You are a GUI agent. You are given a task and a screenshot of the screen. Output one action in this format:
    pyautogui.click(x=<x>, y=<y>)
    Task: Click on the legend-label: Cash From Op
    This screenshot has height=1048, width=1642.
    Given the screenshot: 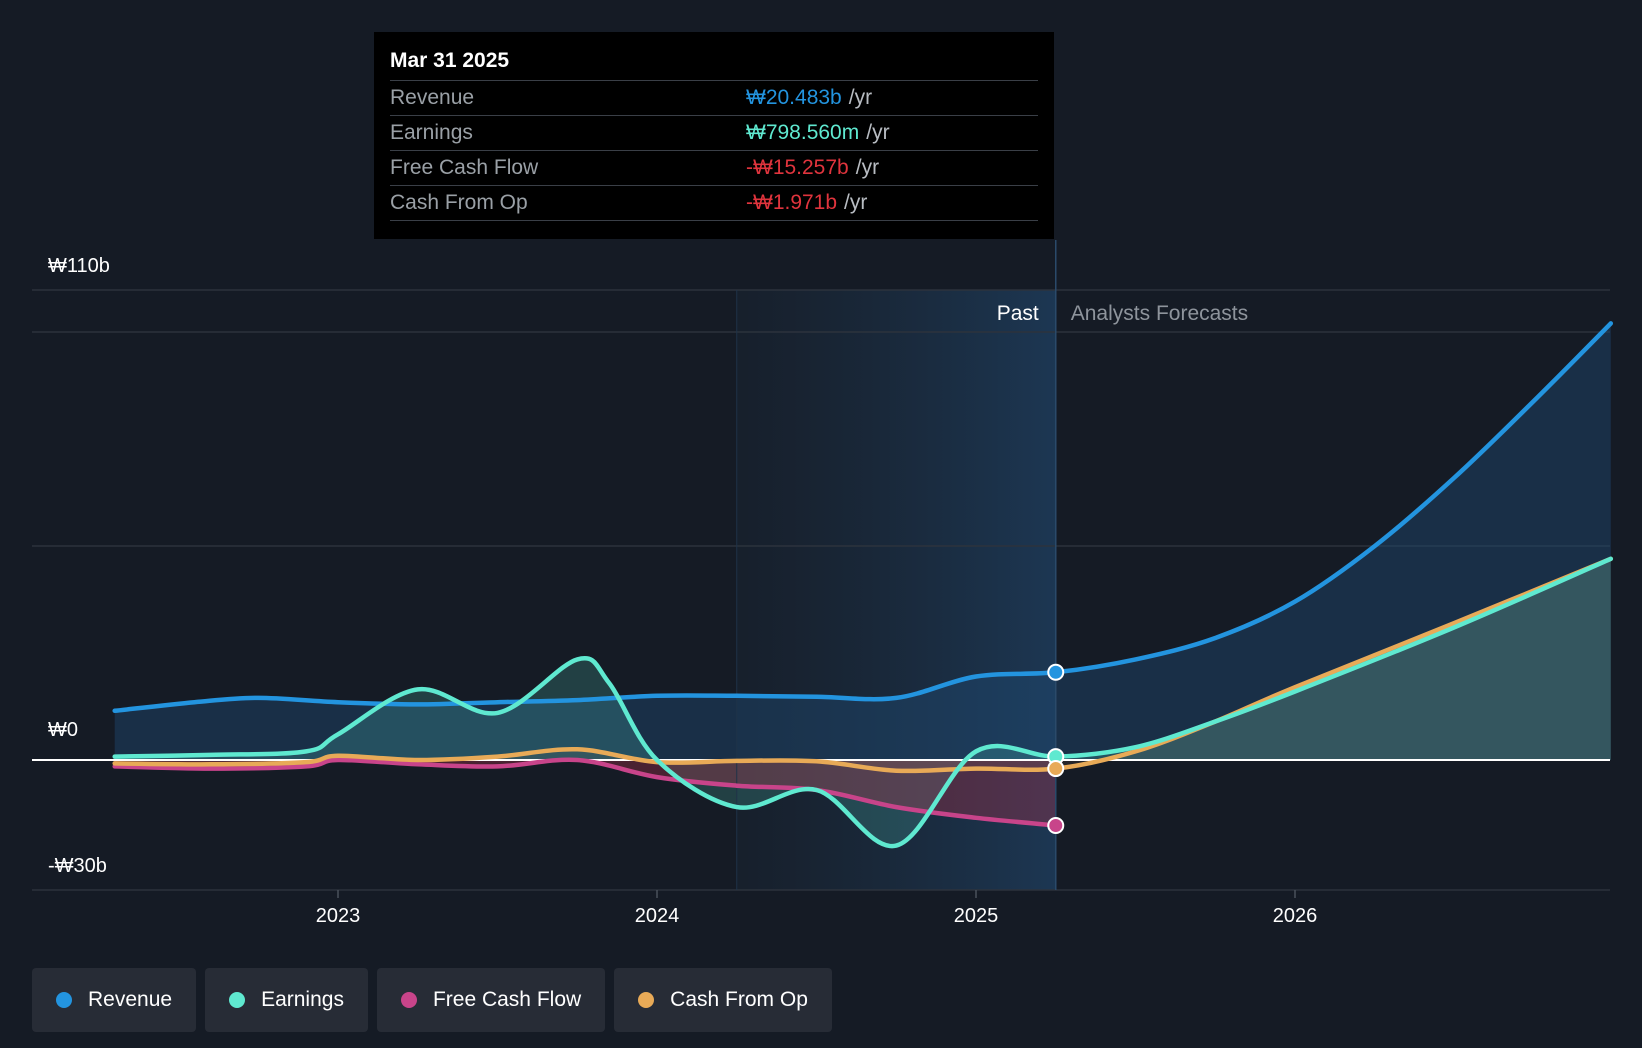 What is the action you would take?
    pyautogui.click(x=739, y=999)
    